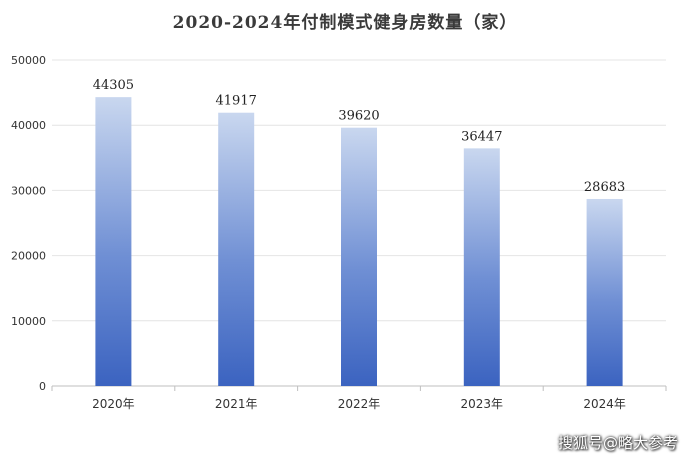 The image size is (690, 463). Describe the element at coordinates (28, 321) in the screenshot. I see `y-tick-label: 10000` at that location.